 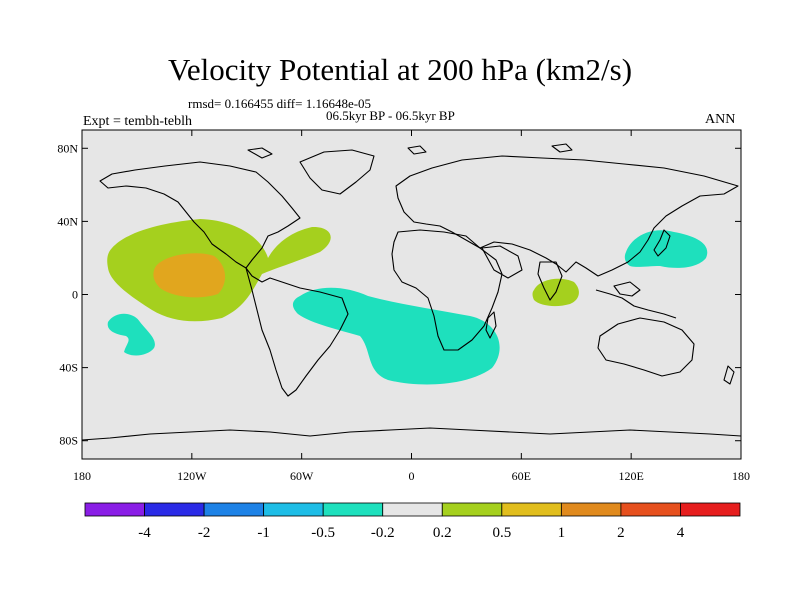 I want to click on rmsd-label: rmsd= 0.166455, so click(x=231, y=103).